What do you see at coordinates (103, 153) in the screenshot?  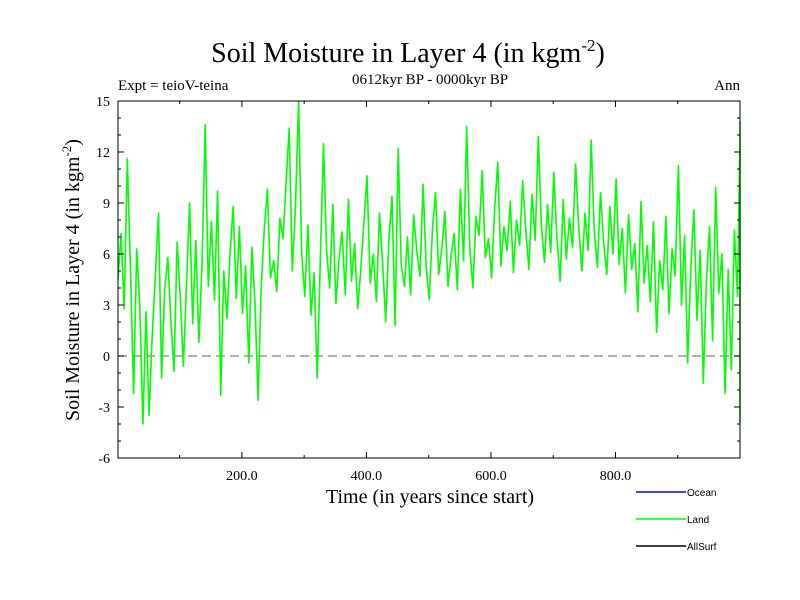 I see `y-tick-label: 12` at bounding box center [103, 153].